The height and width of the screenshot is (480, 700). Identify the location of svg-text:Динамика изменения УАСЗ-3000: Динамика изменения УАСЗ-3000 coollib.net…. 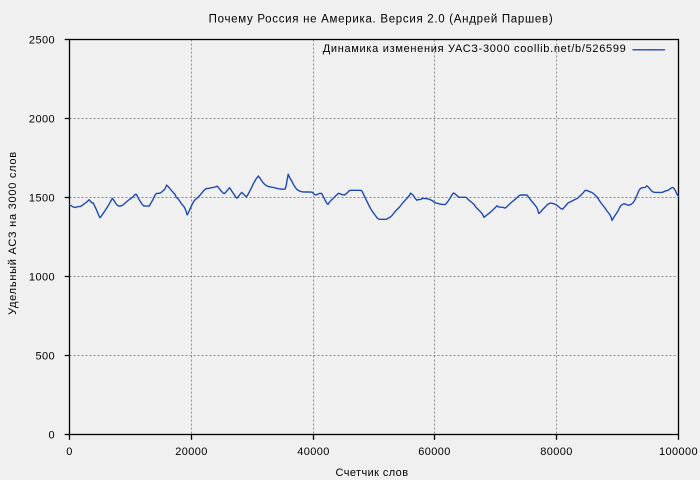
(475, 49).